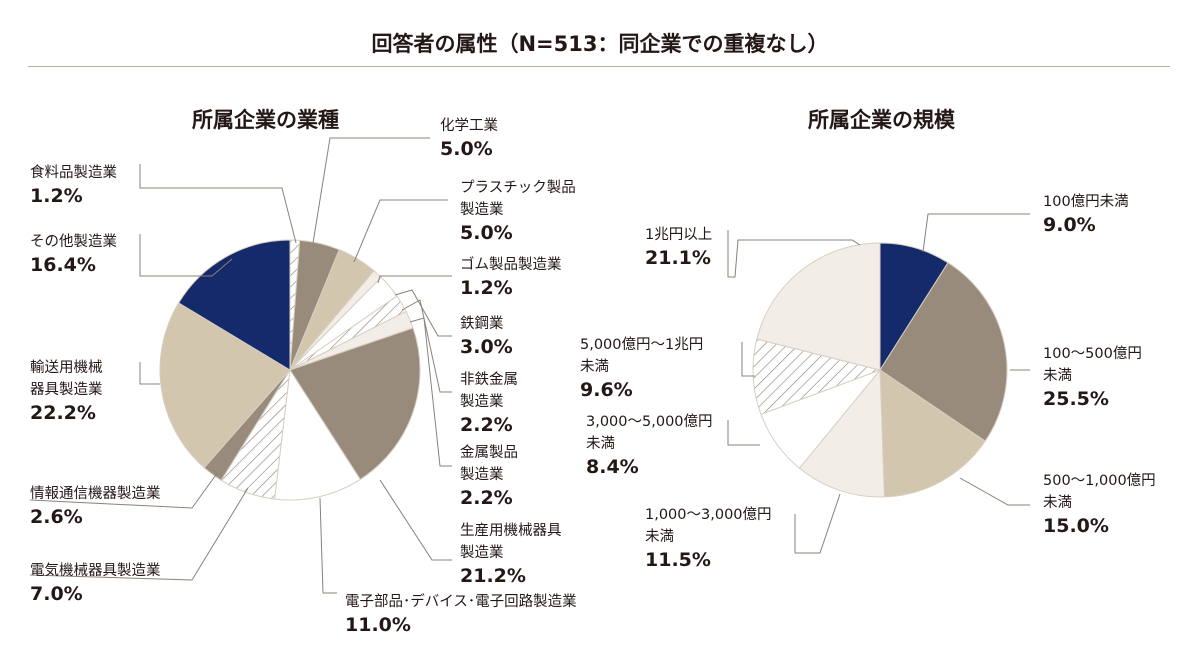 This screenshot has height=670, width=1200. Describe the element at coordinates (95, 571) in the screenshot. I see `industry-label-name-9: 電気機械器具製造業` at that location.